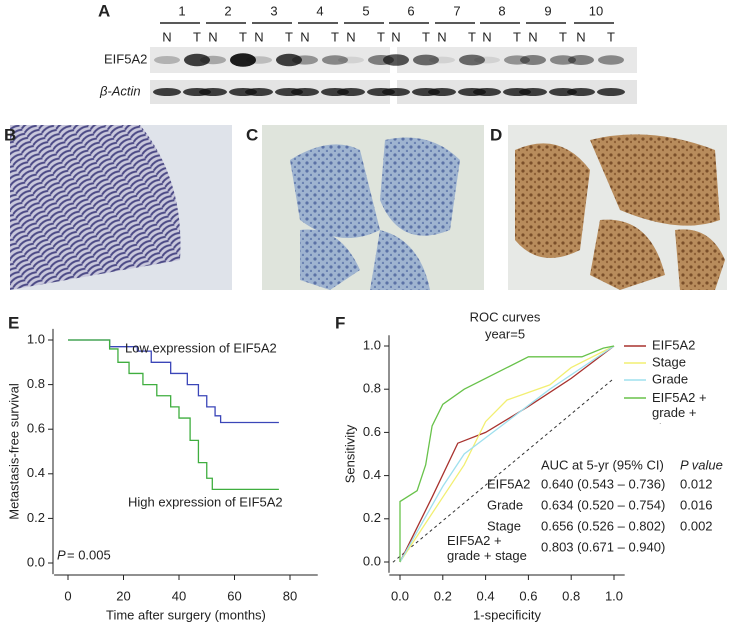 The image size is (730, 629). Describe the element at coordinates (696, 504) in the screenshot. I see `table-p: 0.016` at that location.